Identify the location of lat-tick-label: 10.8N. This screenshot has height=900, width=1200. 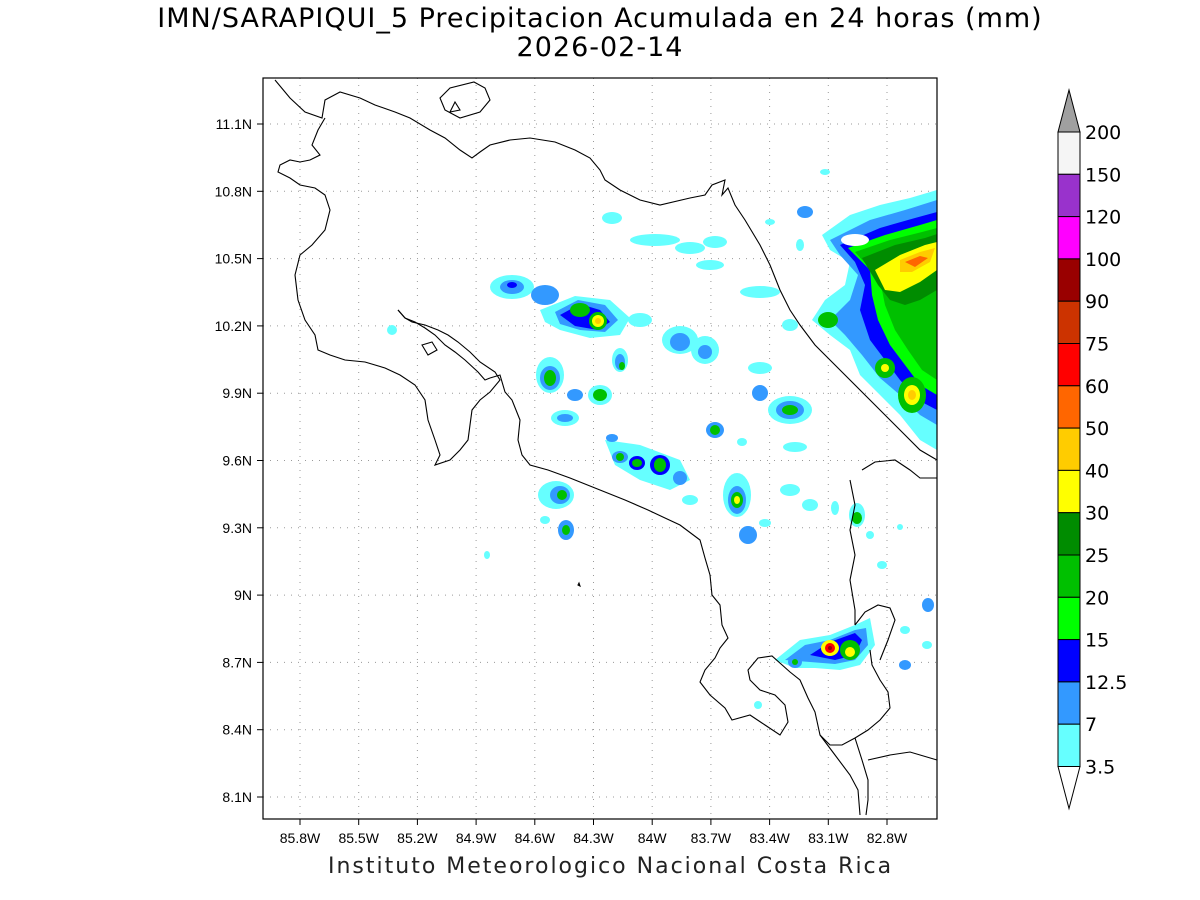
(233, 191).